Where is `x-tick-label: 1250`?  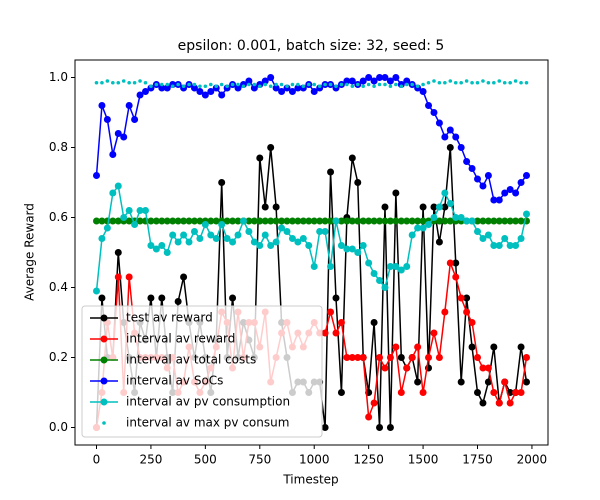
x-tick-label: 1250 is located at coordinates (368, 460).